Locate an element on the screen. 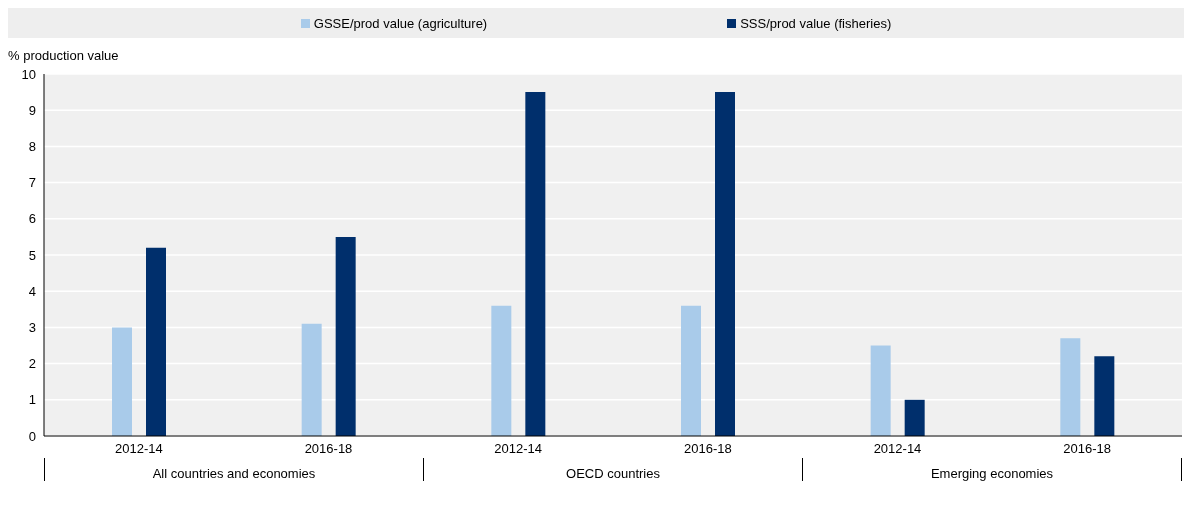 Image resolution: width=1192 pixels, height=522 pixels. y-tick-label: 7 is located at coordinates (32, 183).